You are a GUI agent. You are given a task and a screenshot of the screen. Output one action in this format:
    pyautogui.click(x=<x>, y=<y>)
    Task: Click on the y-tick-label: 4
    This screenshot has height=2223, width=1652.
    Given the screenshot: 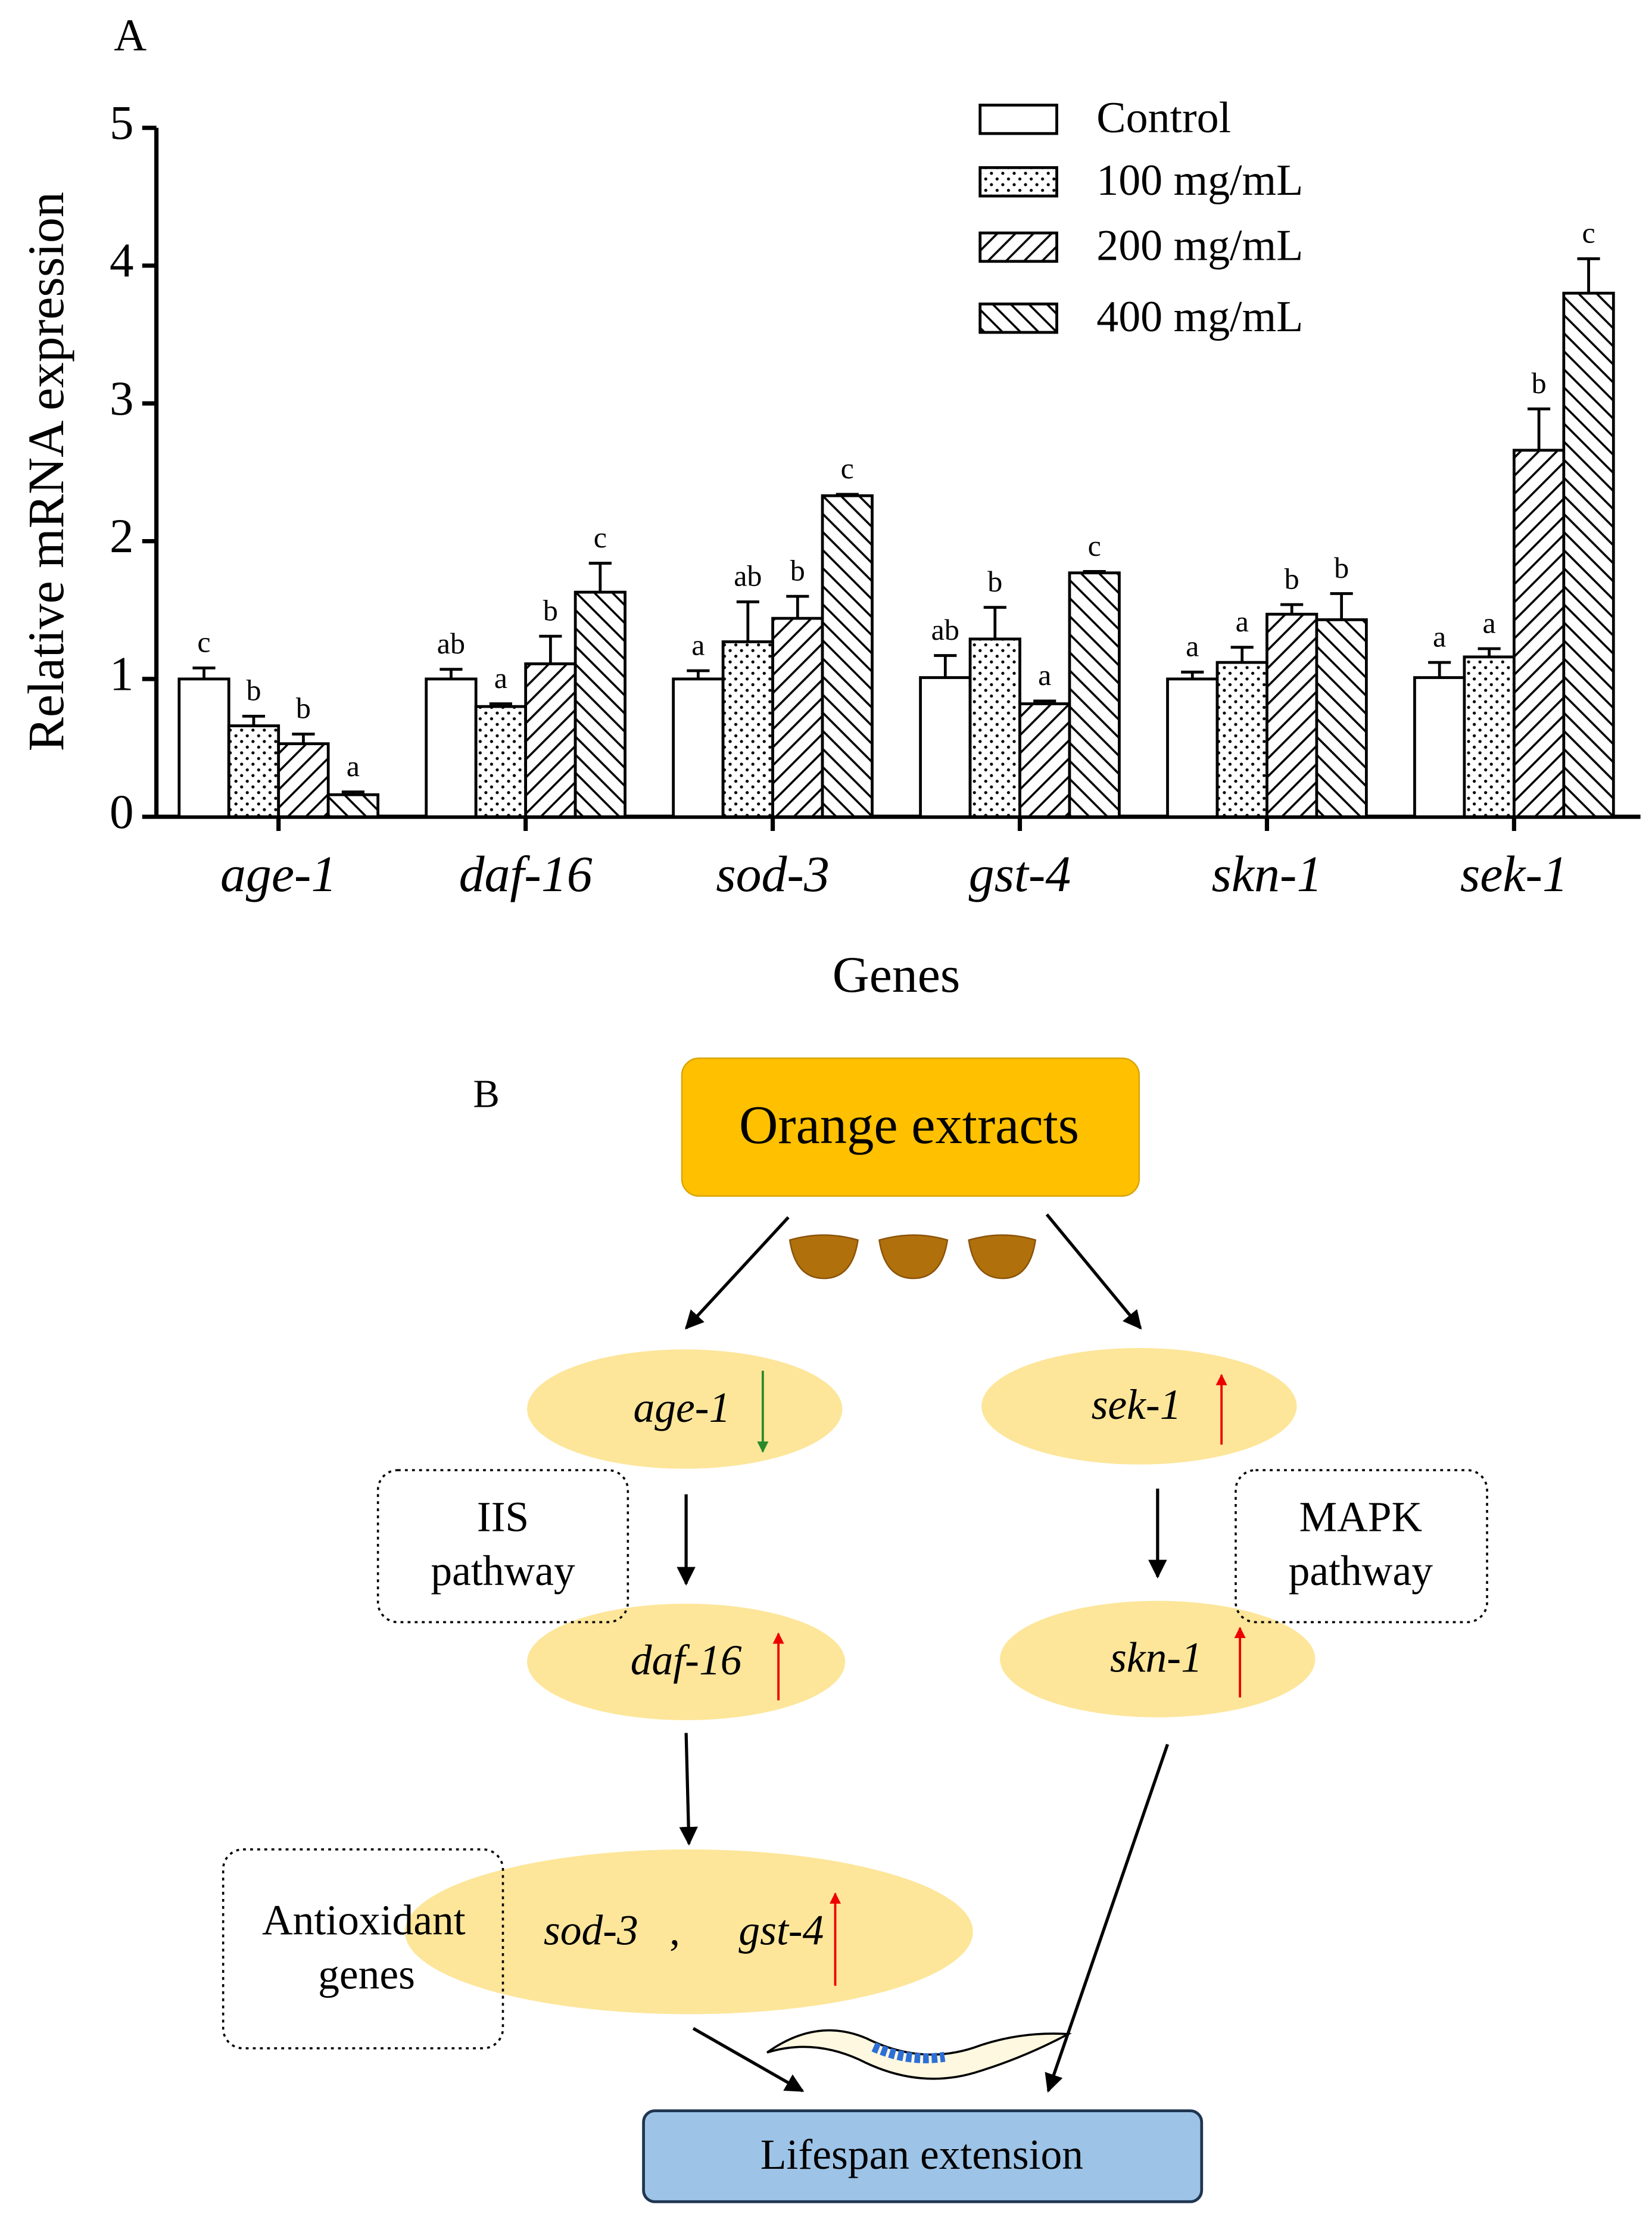 What is the action you would take?
    pyautogui.click(x=122, y=261)
    